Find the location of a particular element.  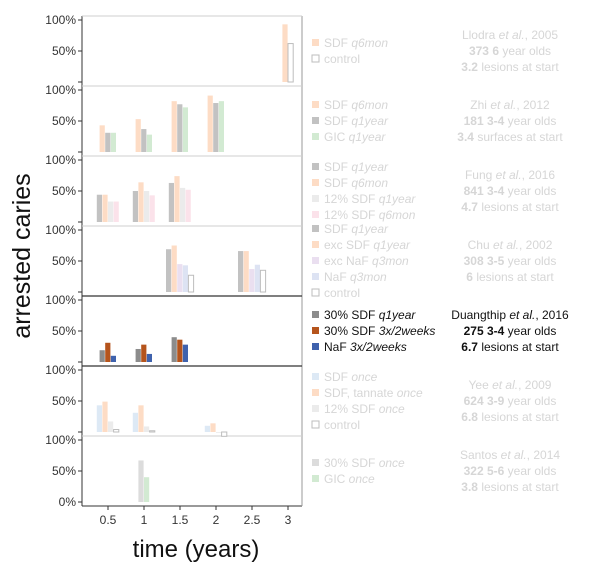

y-axis-label: arrested caries is located at coordinates (22, 255).